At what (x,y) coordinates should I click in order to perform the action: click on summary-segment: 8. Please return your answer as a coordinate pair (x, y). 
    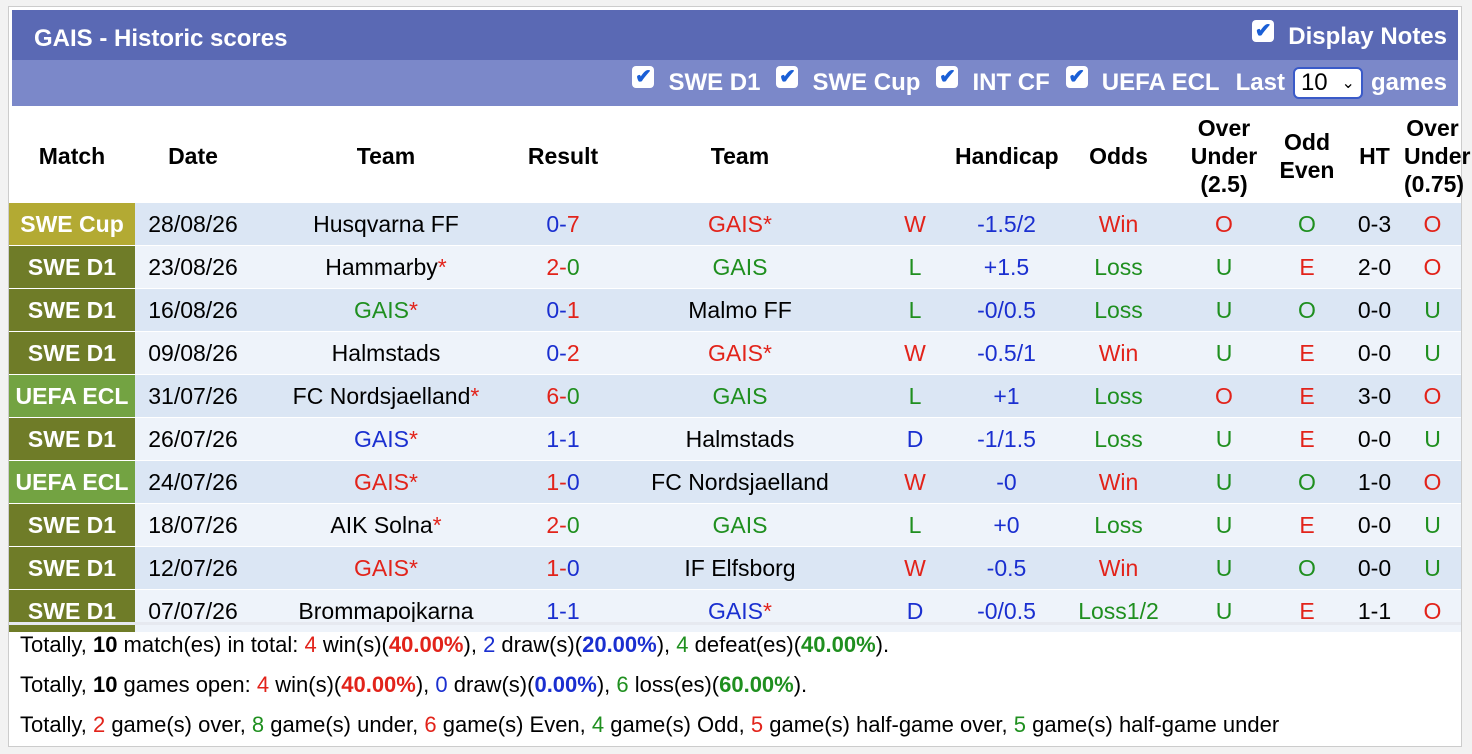
    Looking at the image, I should click on (258, 724).